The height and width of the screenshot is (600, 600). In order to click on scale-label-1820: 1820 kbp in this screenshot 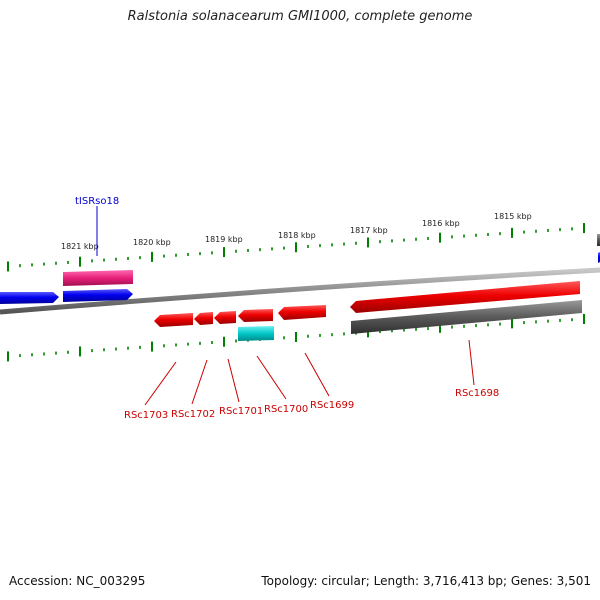, I will do `click(152, 242)`.